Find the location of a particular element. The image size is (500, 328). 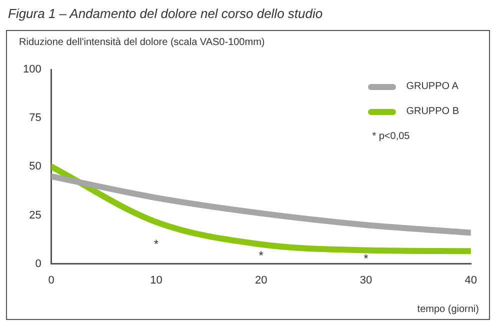

x-tick-label: 10 is located at coordinates (156, 280).